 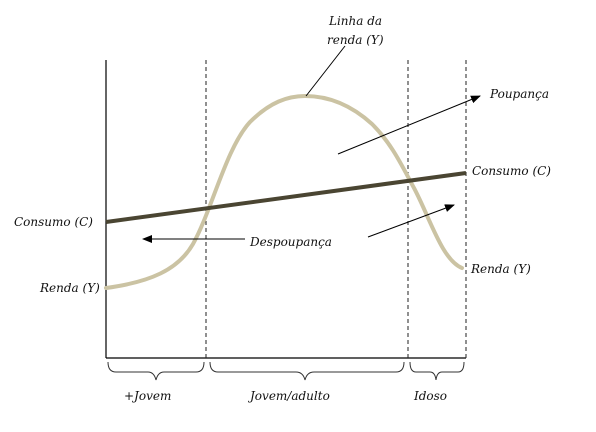 What do you see at coordinates (437, 371) in the screenshot?
I see `phase-brace-old` at bounding box center [437, 371].